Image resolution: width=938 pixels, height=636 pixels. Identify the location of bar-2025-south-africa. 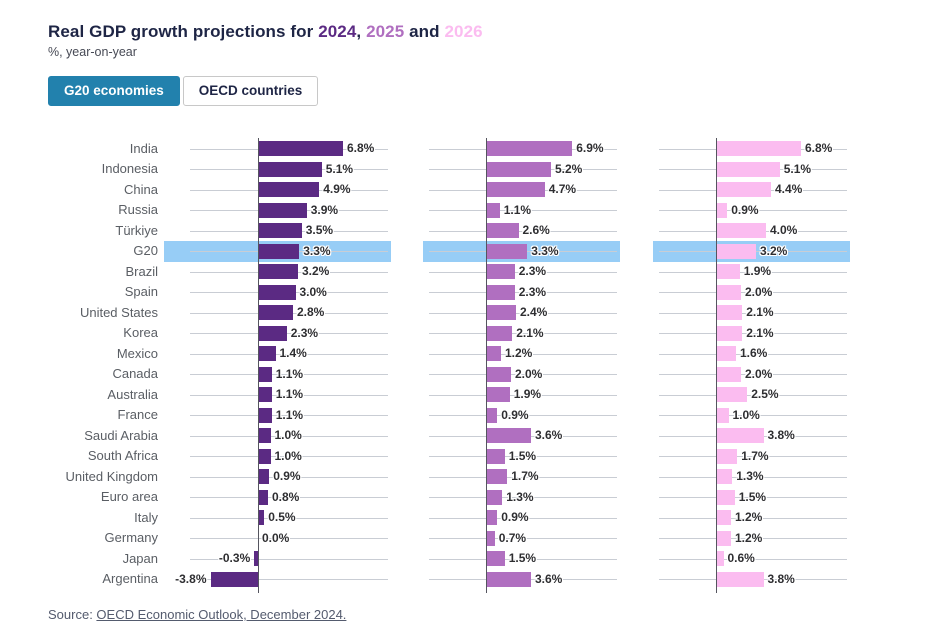
(495, 456).